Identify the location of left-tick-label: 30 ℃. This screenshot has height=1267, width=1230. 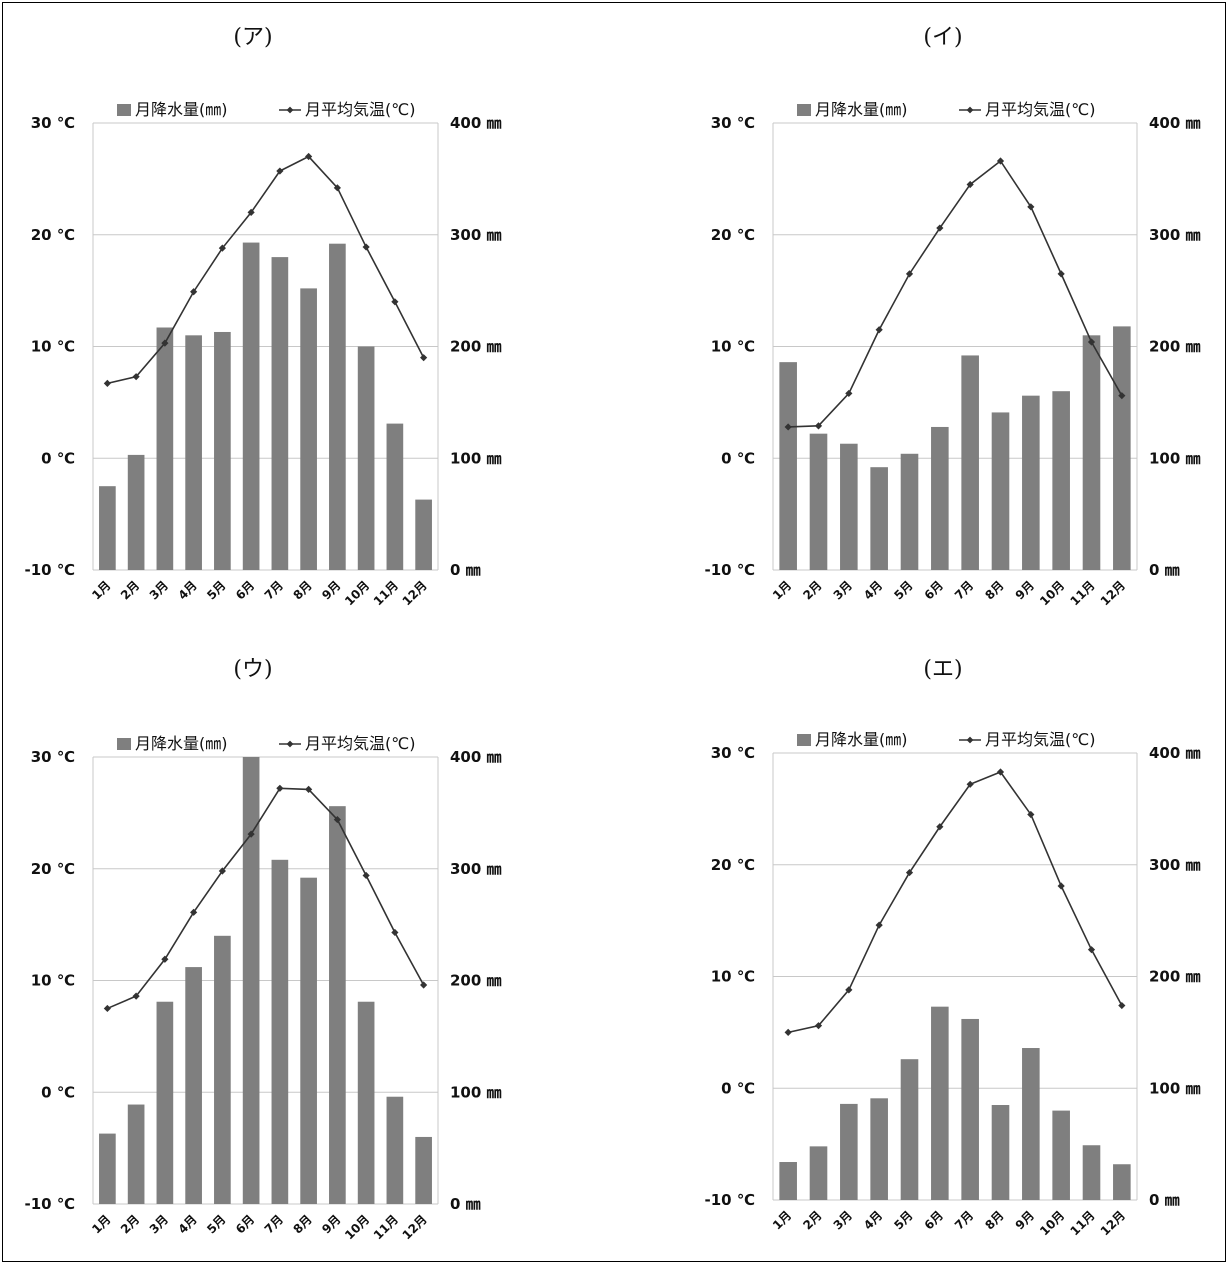
(53, 123).